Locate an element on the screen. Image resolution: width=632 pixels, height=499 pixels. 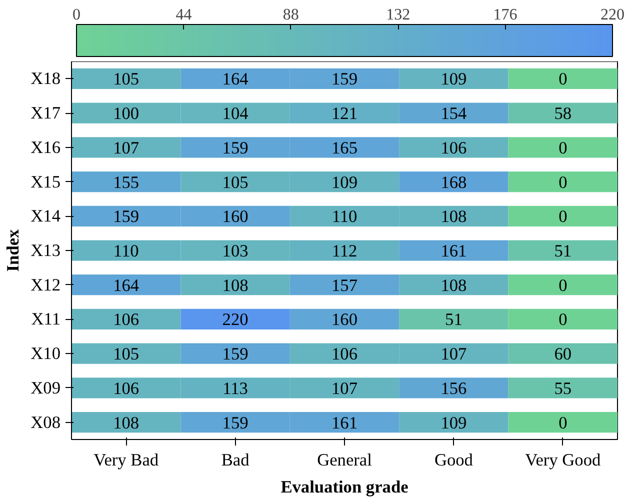
data-label: 168 is located at coordinates (453, 182).